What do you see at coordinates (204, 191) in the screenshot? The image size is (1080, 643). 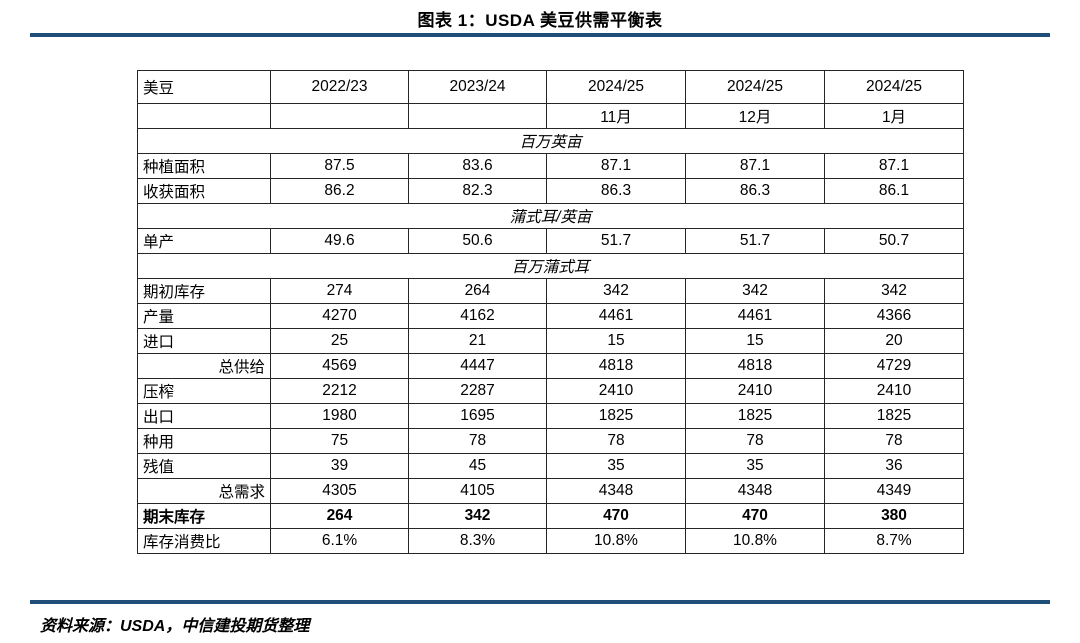 I see `row-label: 收获面积` at bounding box center [204, 191].